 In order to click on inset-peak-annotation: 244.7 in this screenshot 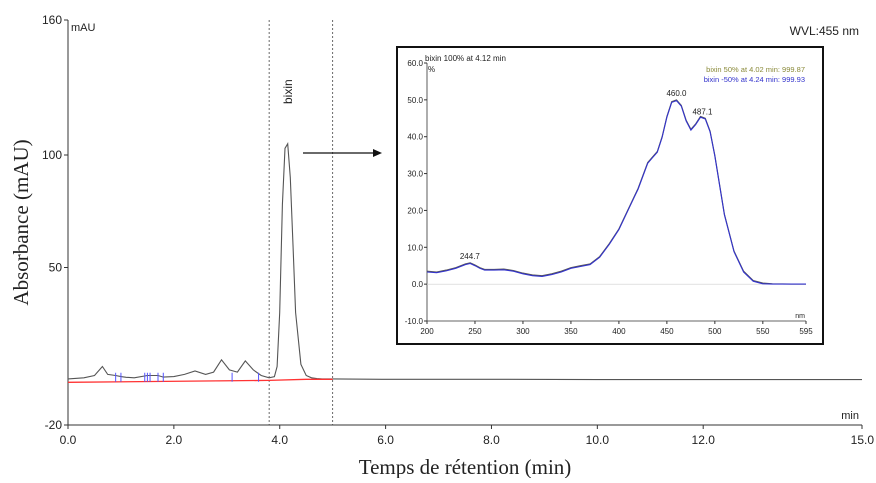, I will do `click(470, 256)`.